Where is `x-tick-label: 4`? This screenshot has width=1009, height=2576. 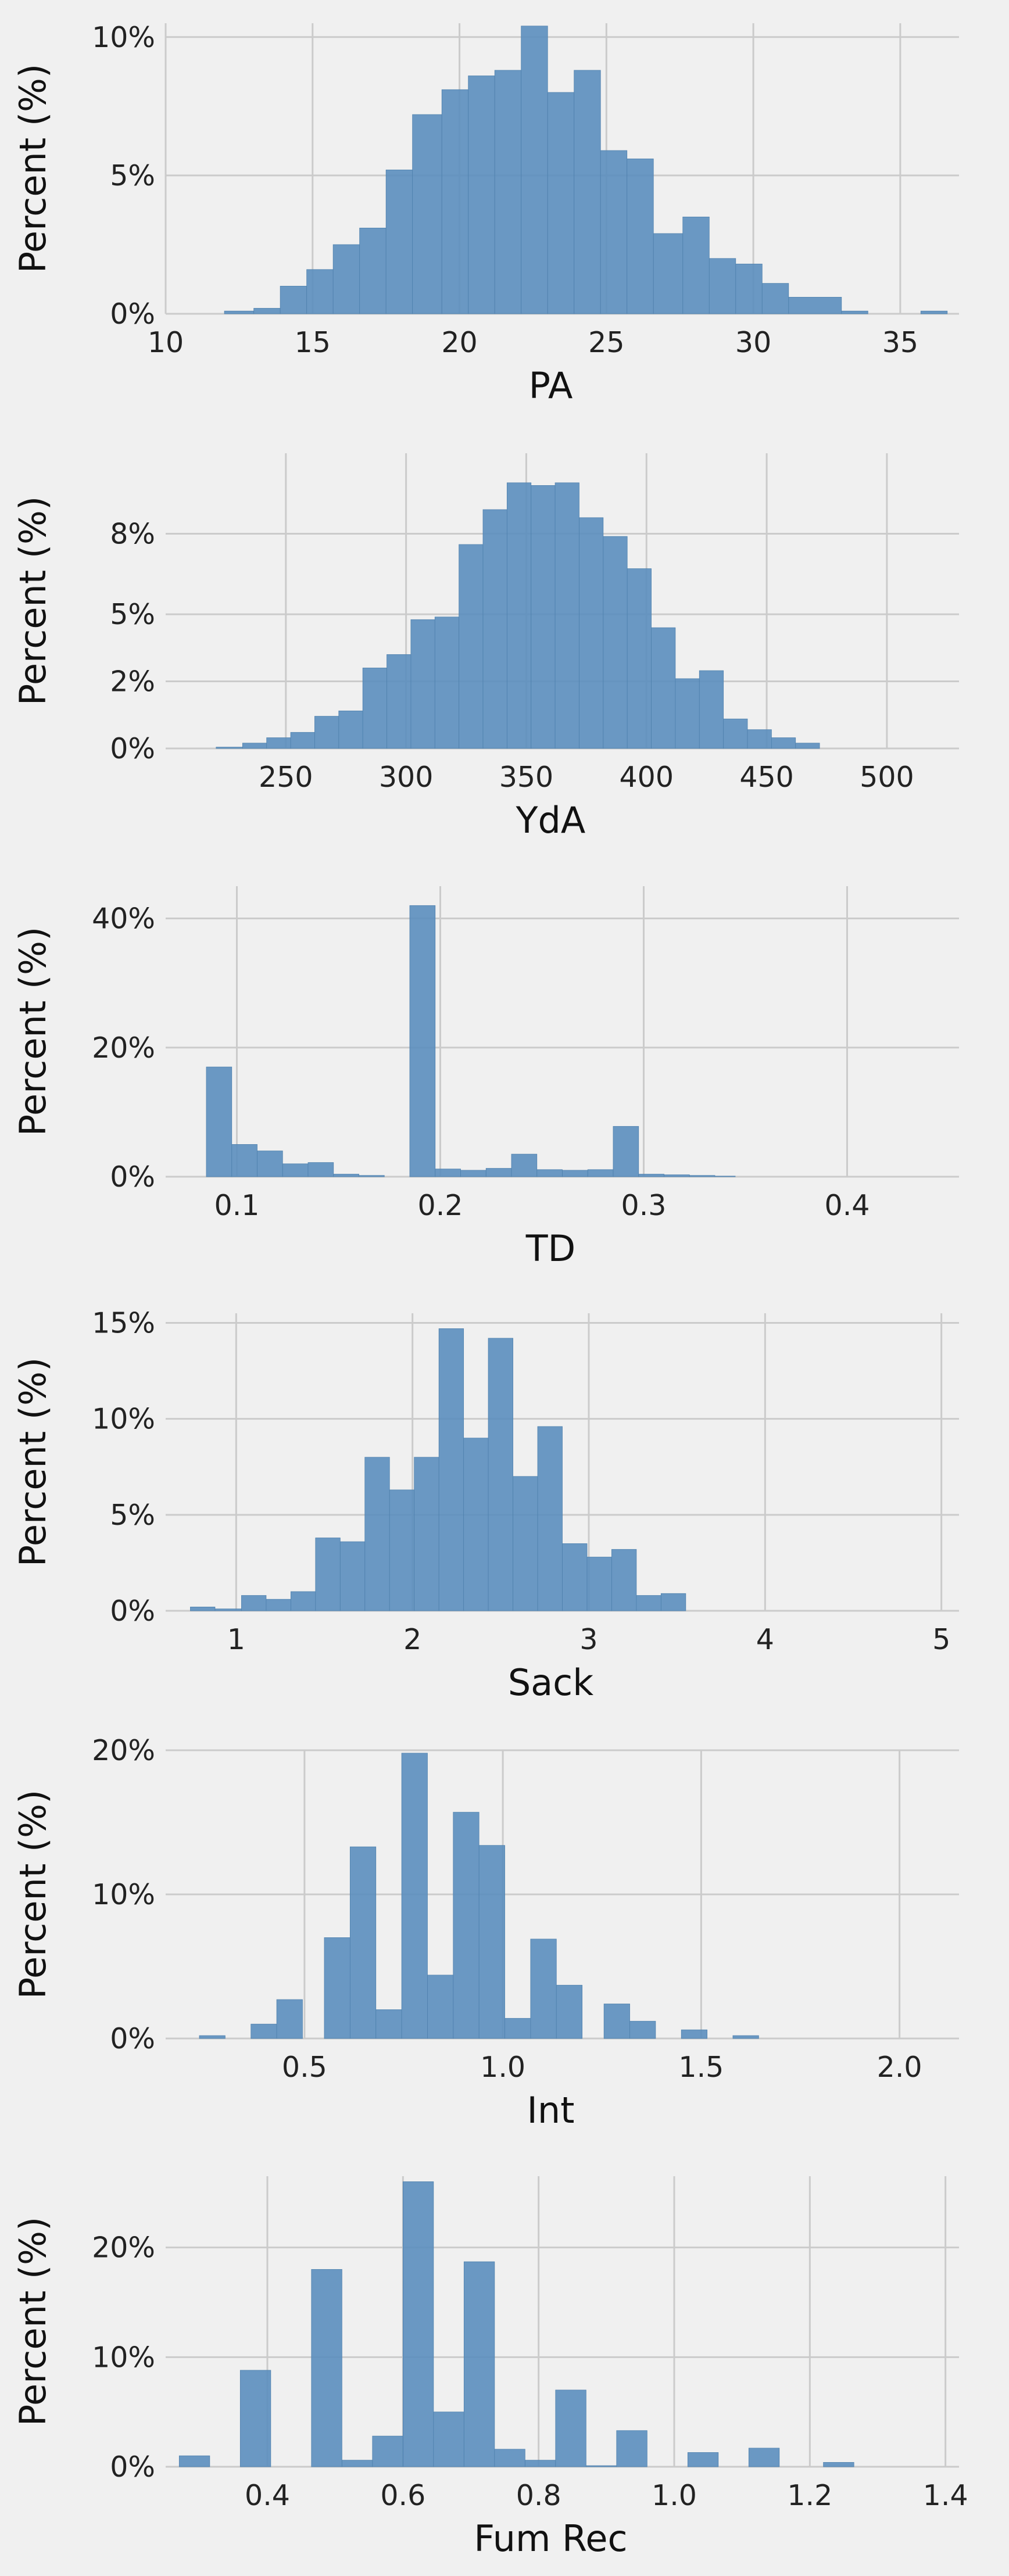 x-tick-label: 4 is located at coordinates (765, 1639).